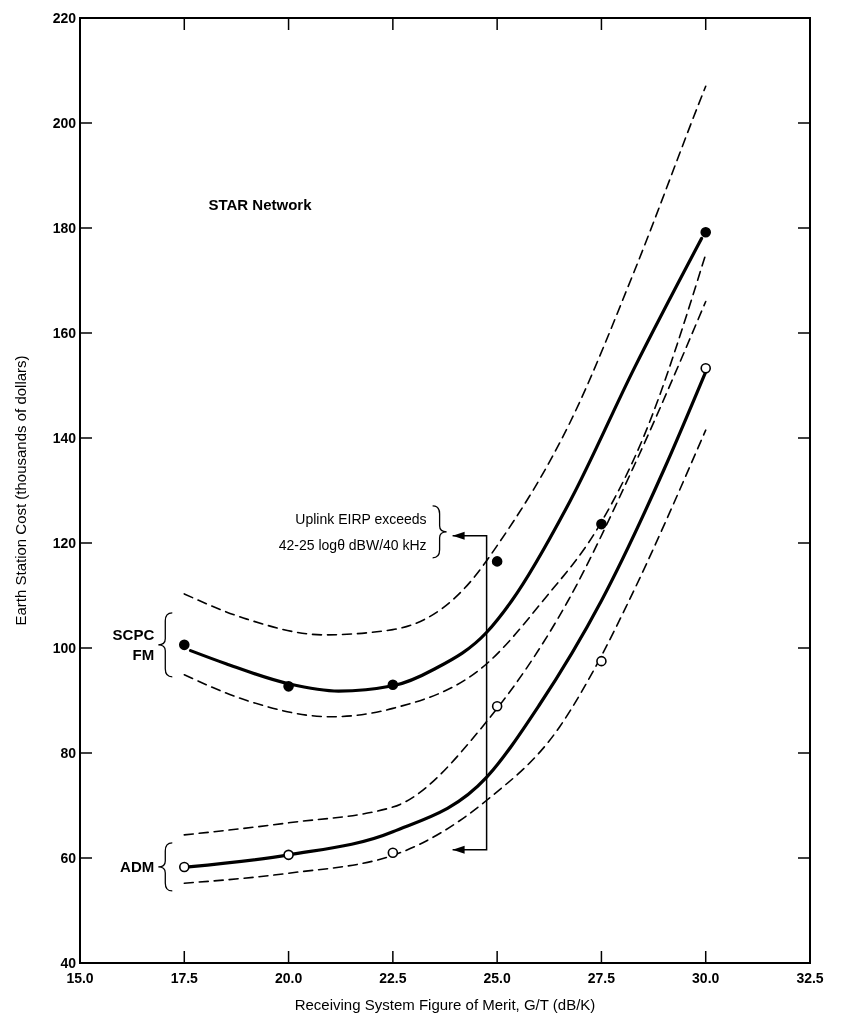 This screenshot has width=842, height=1024. I want to click on y-tick-label: 40, so click(68, 963).